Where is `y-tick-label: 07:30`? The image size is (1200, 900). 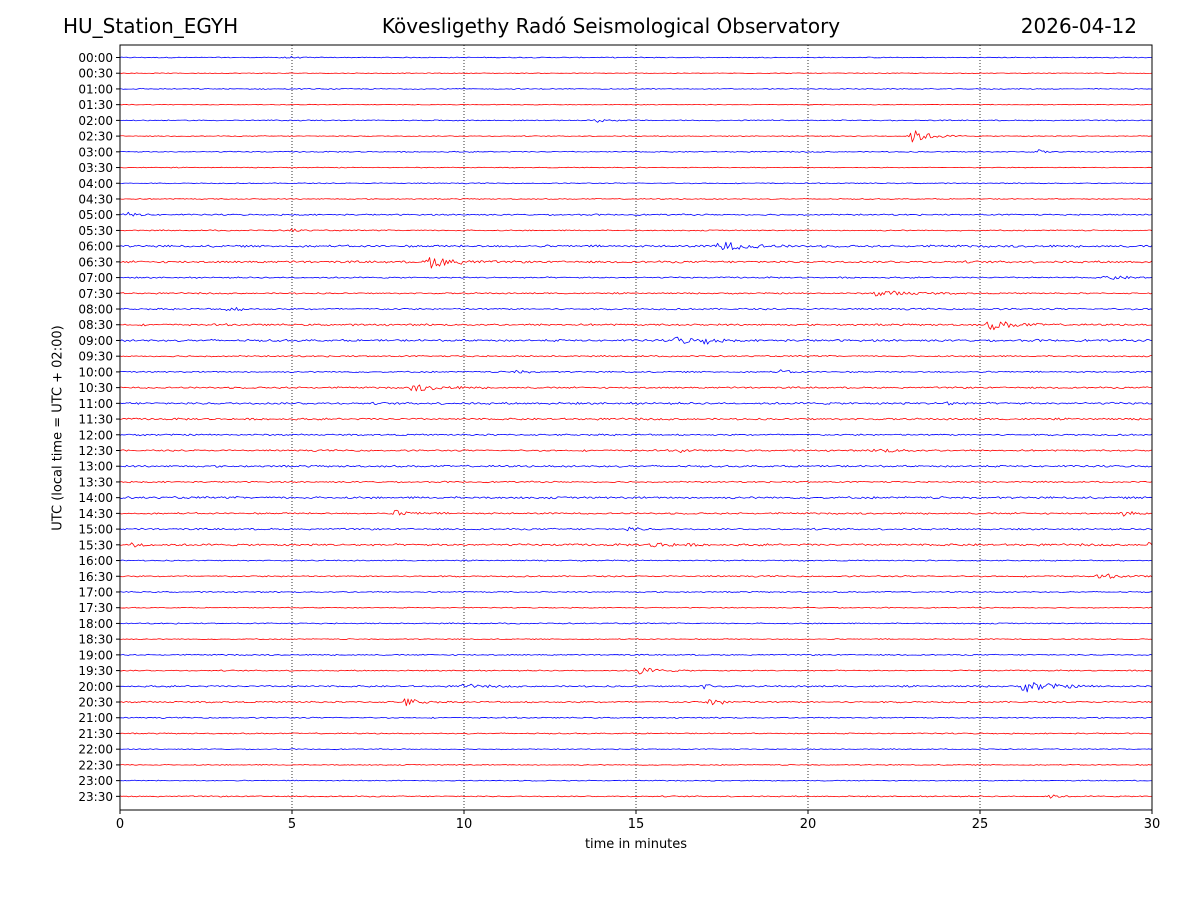 y-tick-label: 07:30 is located at coordinates (95, 294).